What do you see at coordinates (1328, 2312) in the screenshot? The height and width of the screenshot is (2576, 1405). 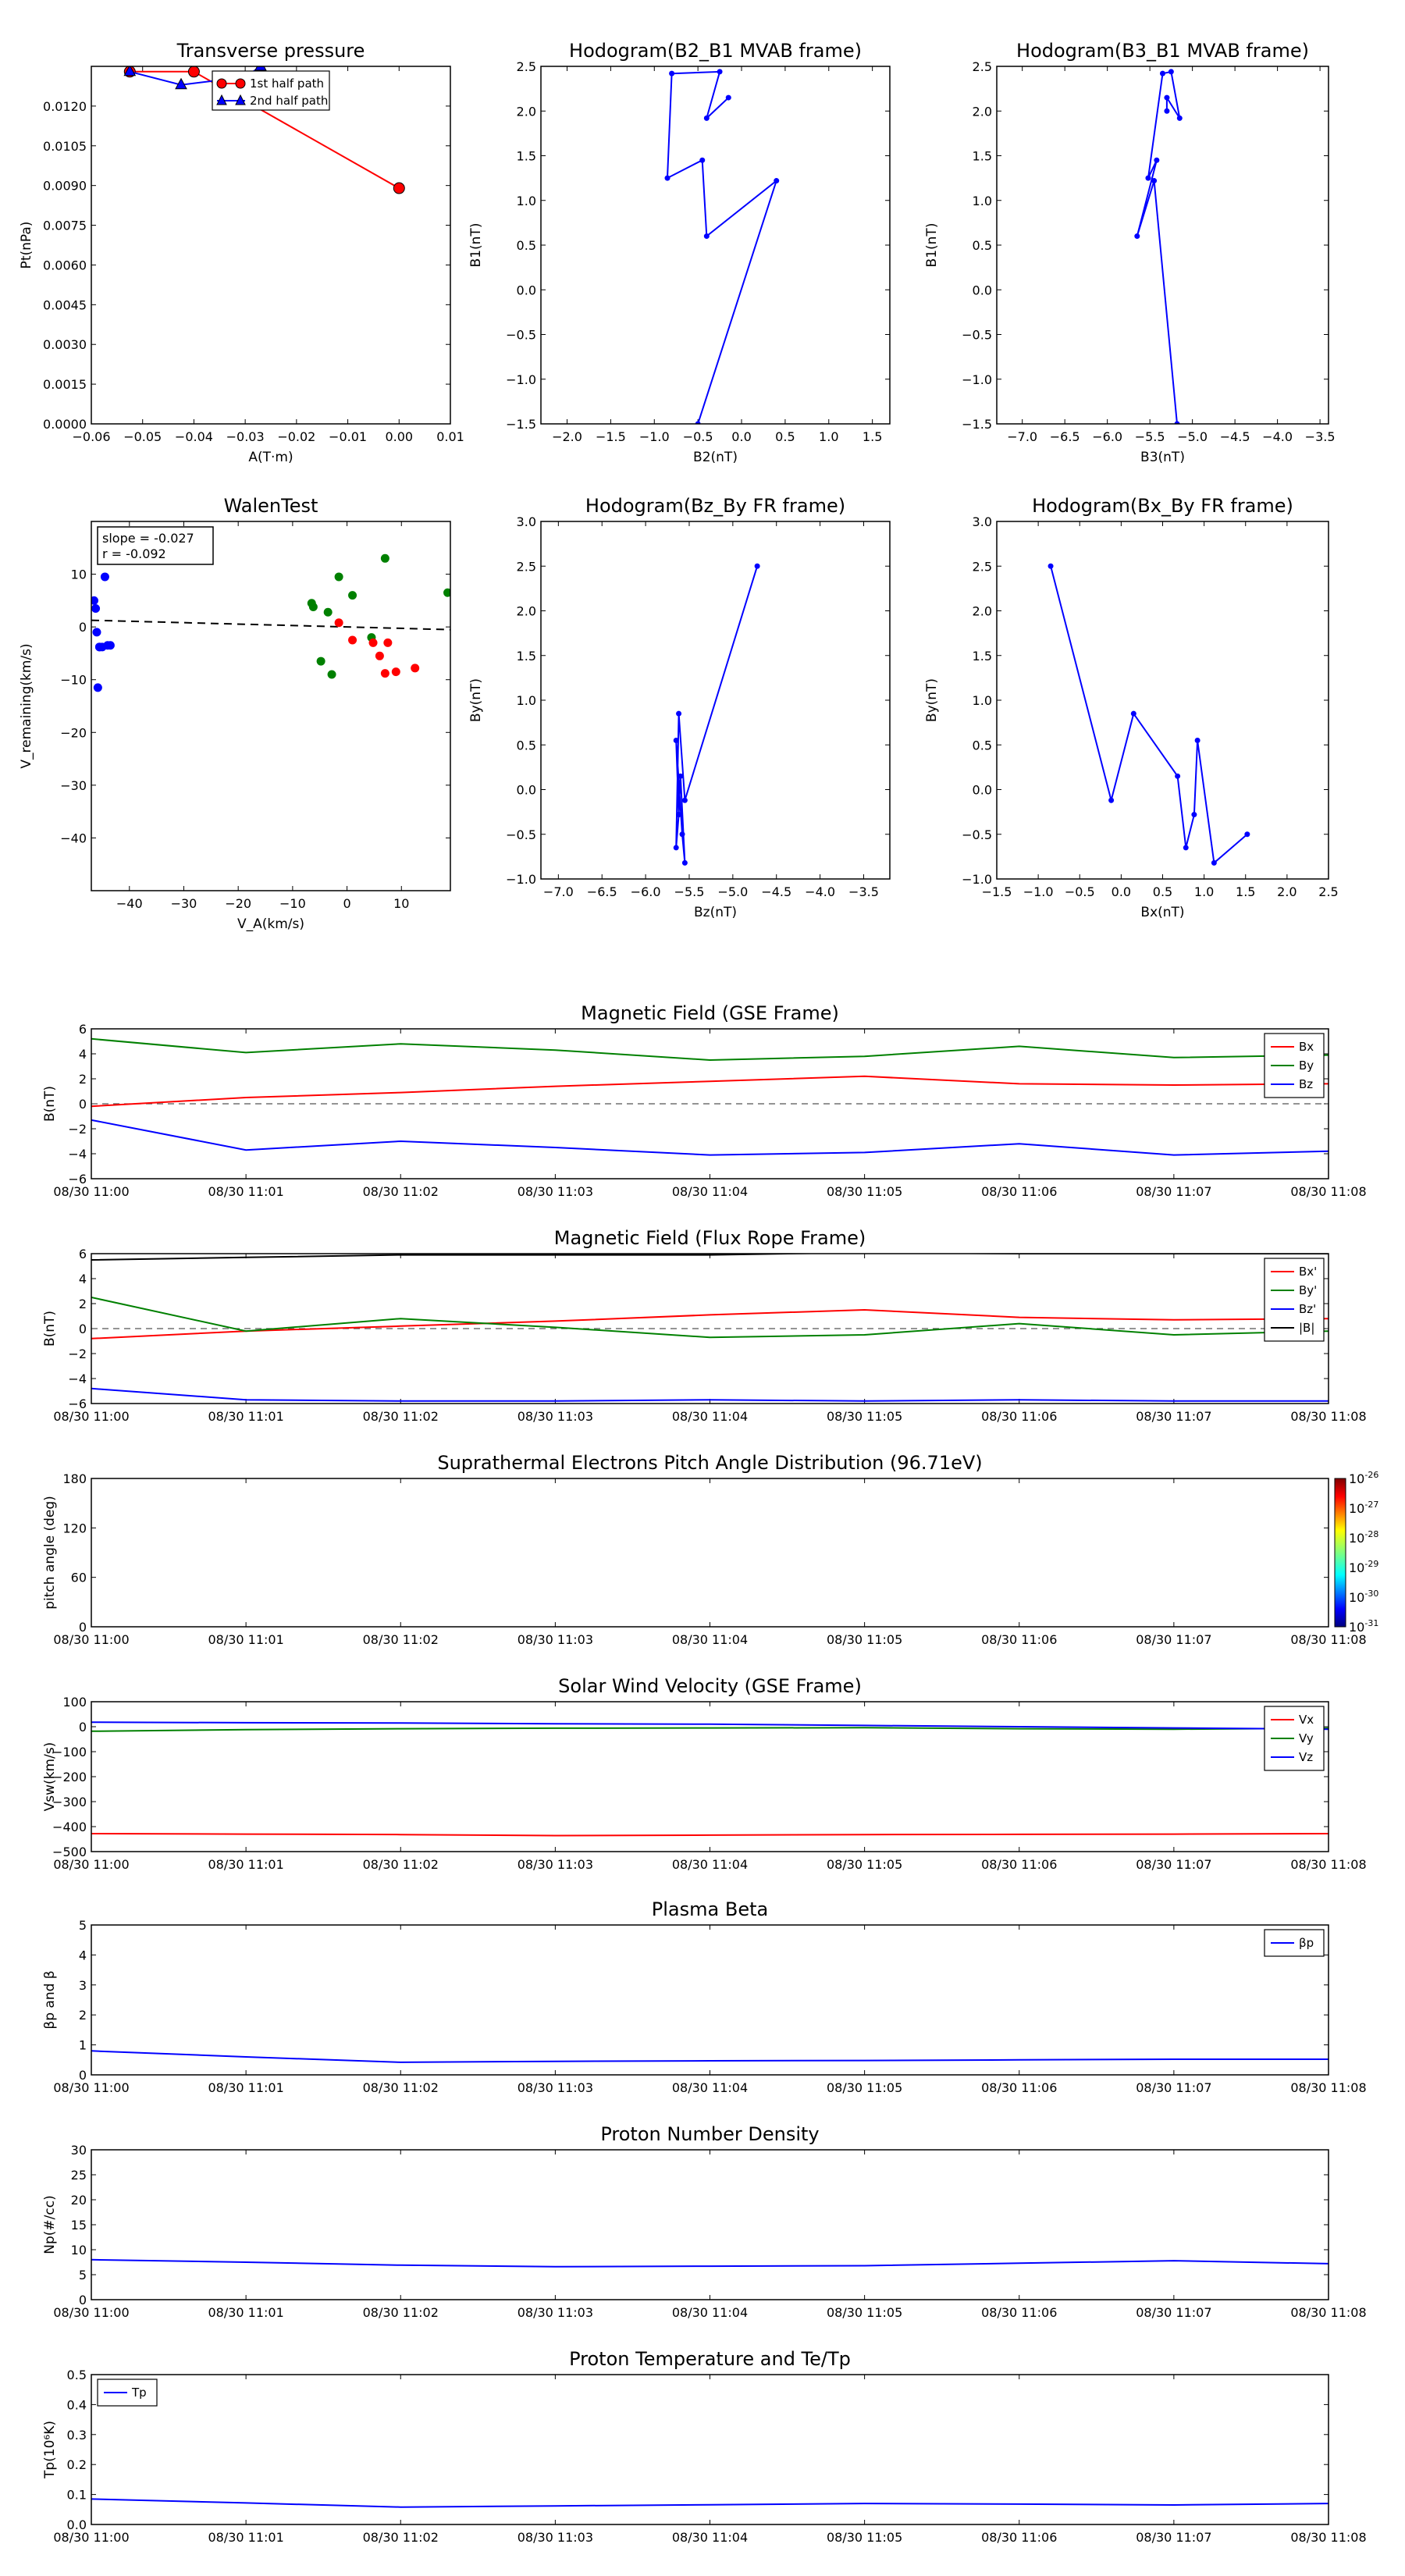 I see `x-tick-label: 08/30 11:08` at bounding box center [1328, 2312].